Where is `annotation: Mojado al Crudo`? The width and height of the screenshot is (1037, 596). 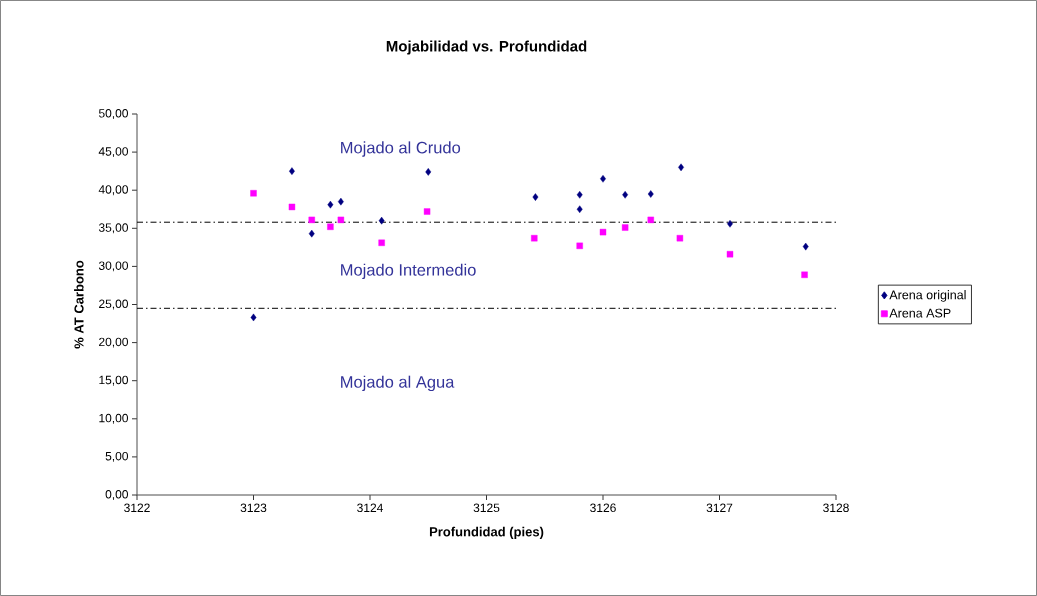 annotation: Mojado al Crudo is located at coordinates (401, 149).